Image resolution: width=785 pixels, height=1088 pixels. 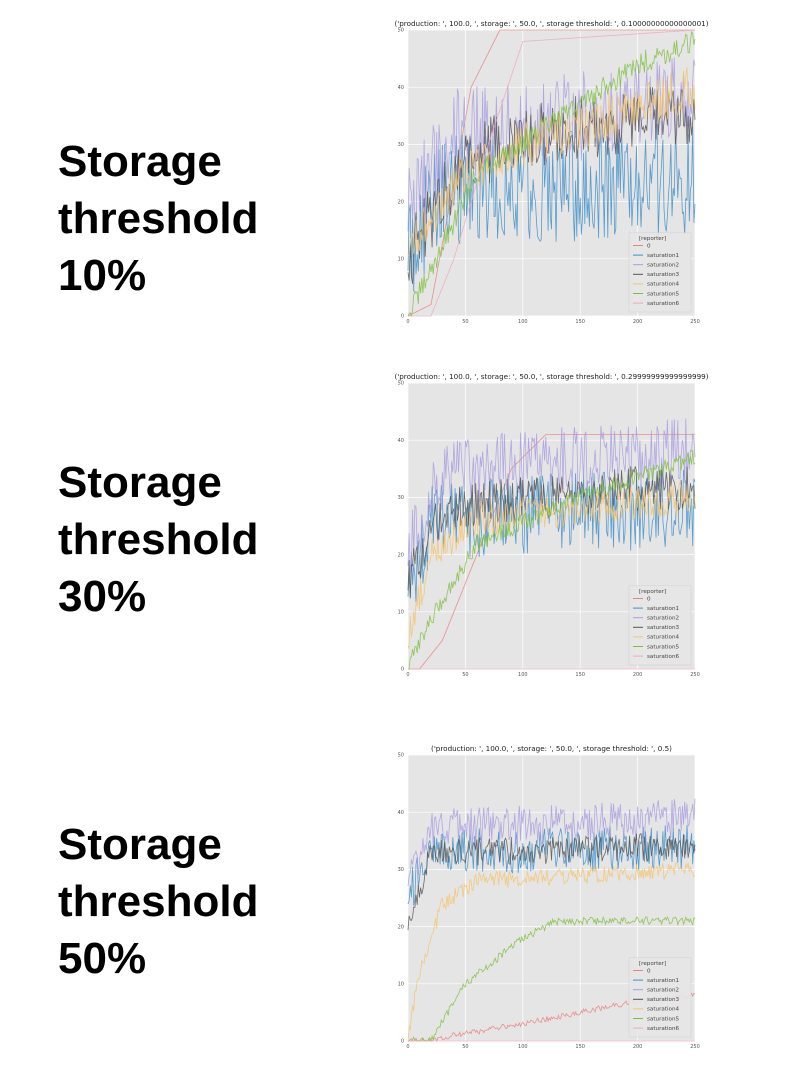 I want to click on label-line: 10%, so click(x=102, y=275).